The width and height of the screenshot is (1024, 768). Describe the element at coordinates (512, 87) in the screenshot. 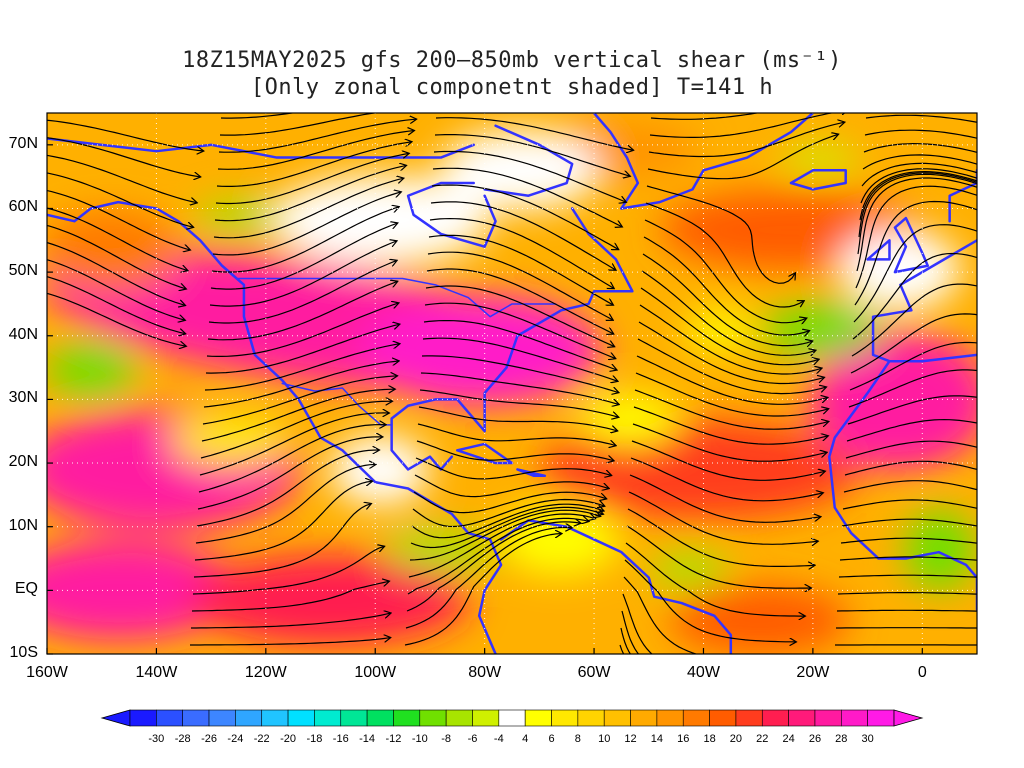

I see `map-title-line2: [Only zonal componetnt shaded] T=141 h` at that location.